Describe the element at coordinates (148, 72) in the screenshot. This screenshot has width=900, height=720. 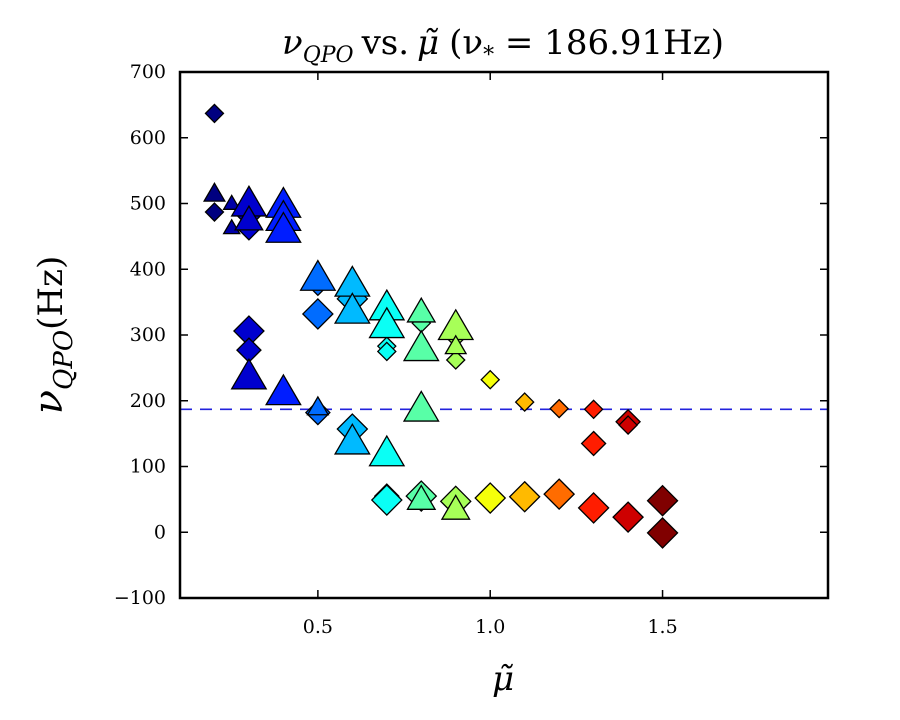
I see `y-tick-label: 700` at that location.